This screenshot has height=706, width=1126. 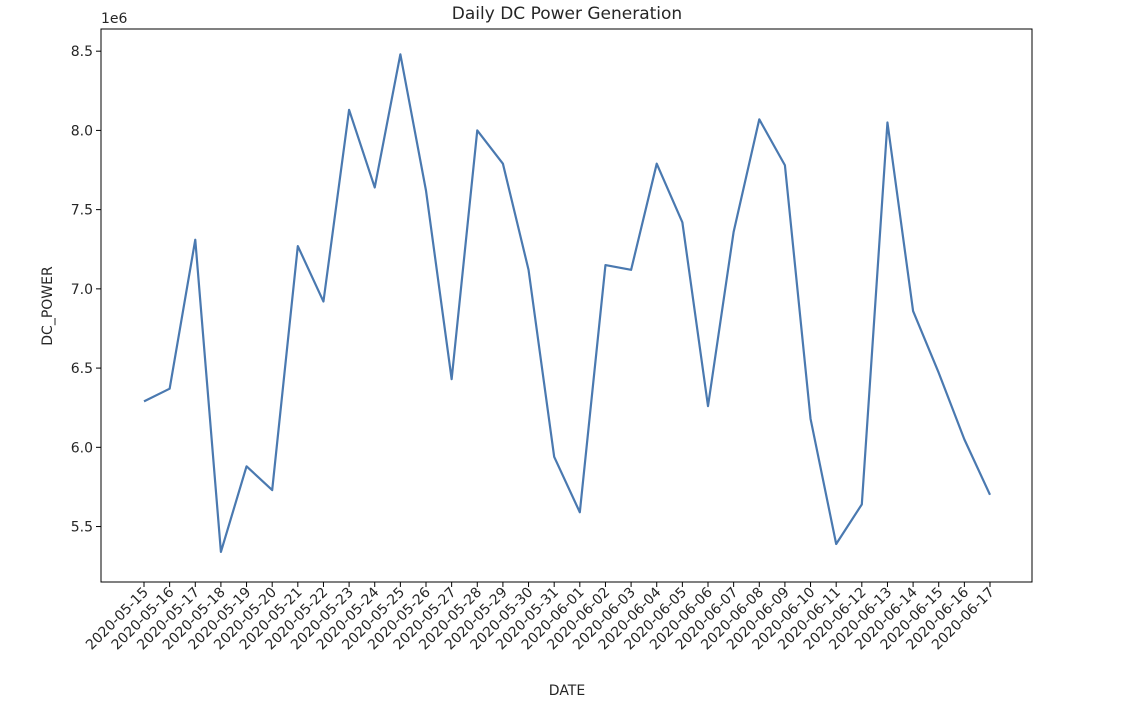 What do you see at coordinates (82, 290) in the screenshot?
I see `y-tick-label: 7.0` at bounding box center [82, 290].